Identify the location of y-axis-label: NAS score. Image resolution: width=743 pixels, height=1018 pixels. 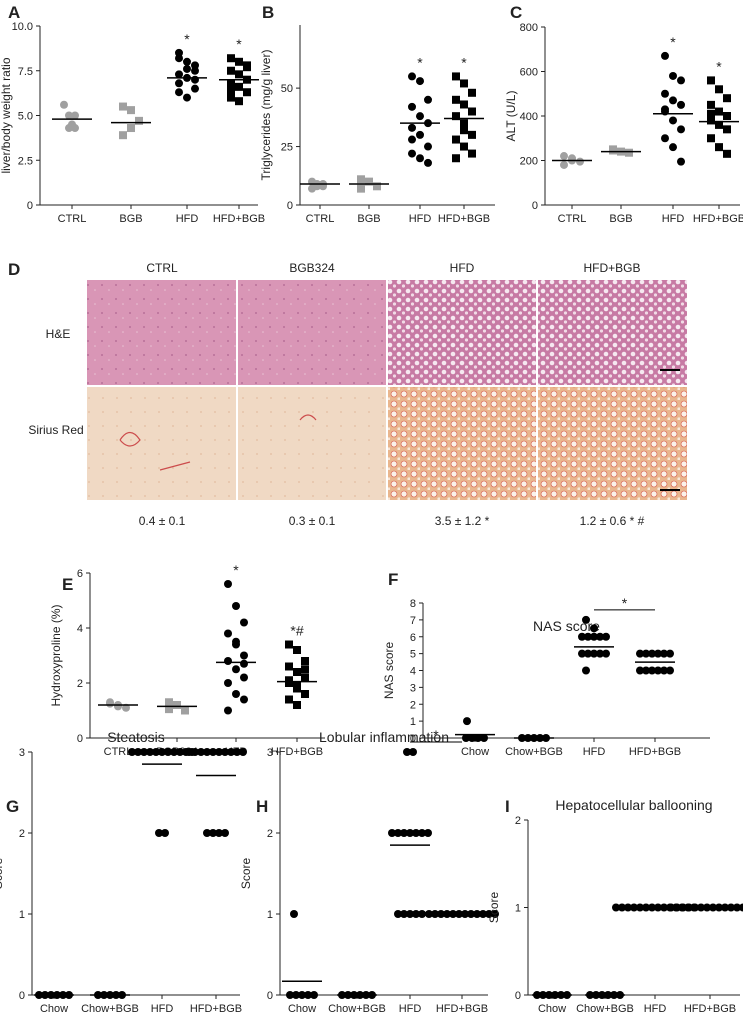
(389, 671).